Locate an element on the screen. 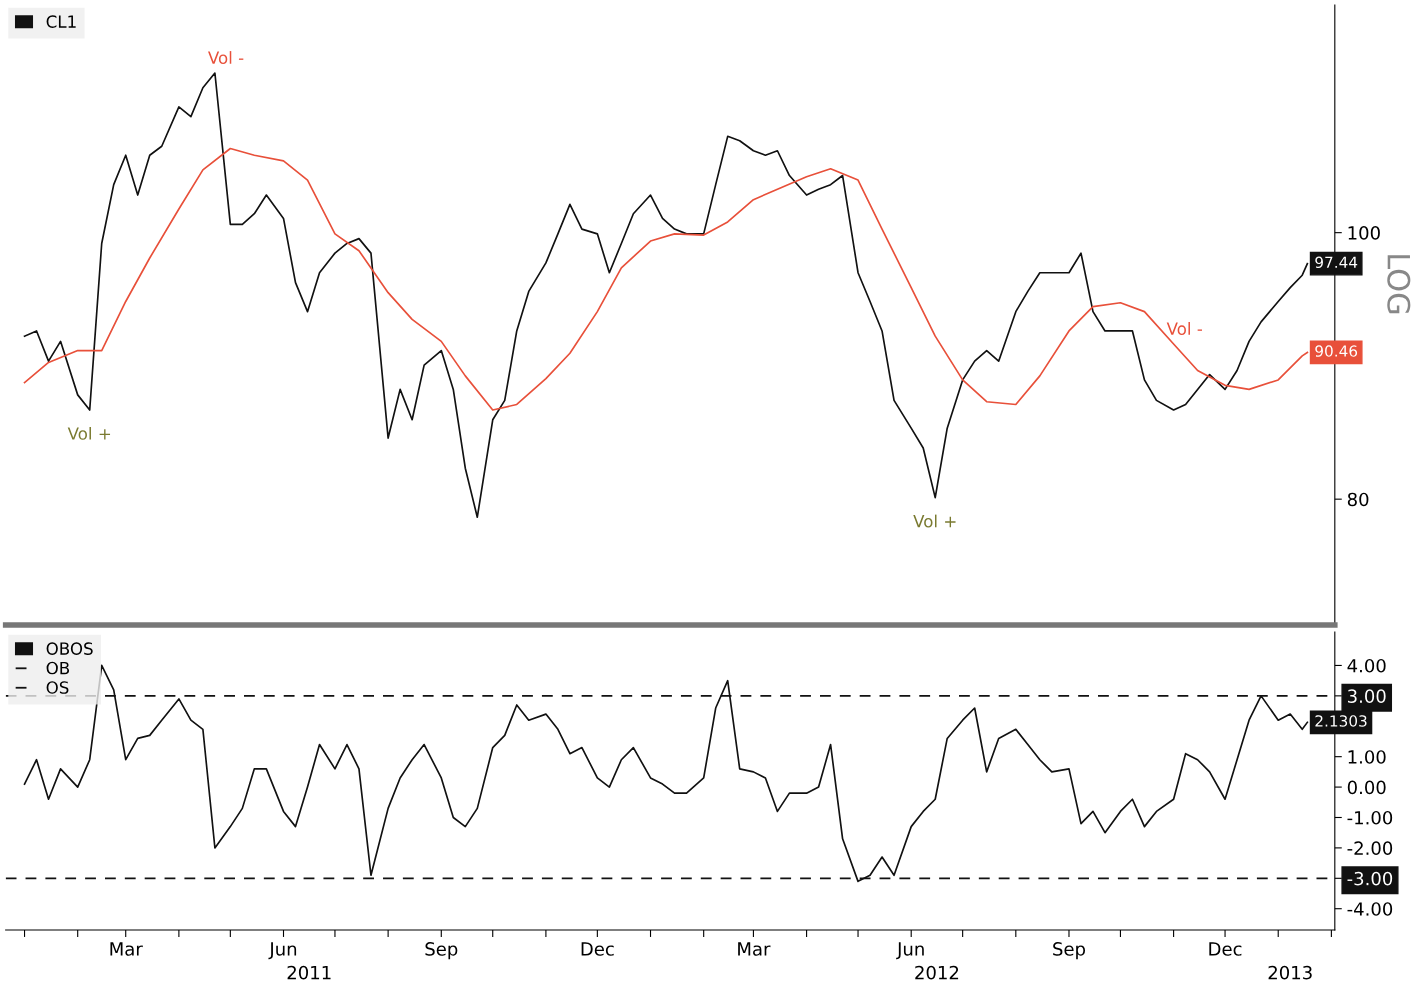  y-tick-label: 3.00 is located at coordinates (1367, 696).